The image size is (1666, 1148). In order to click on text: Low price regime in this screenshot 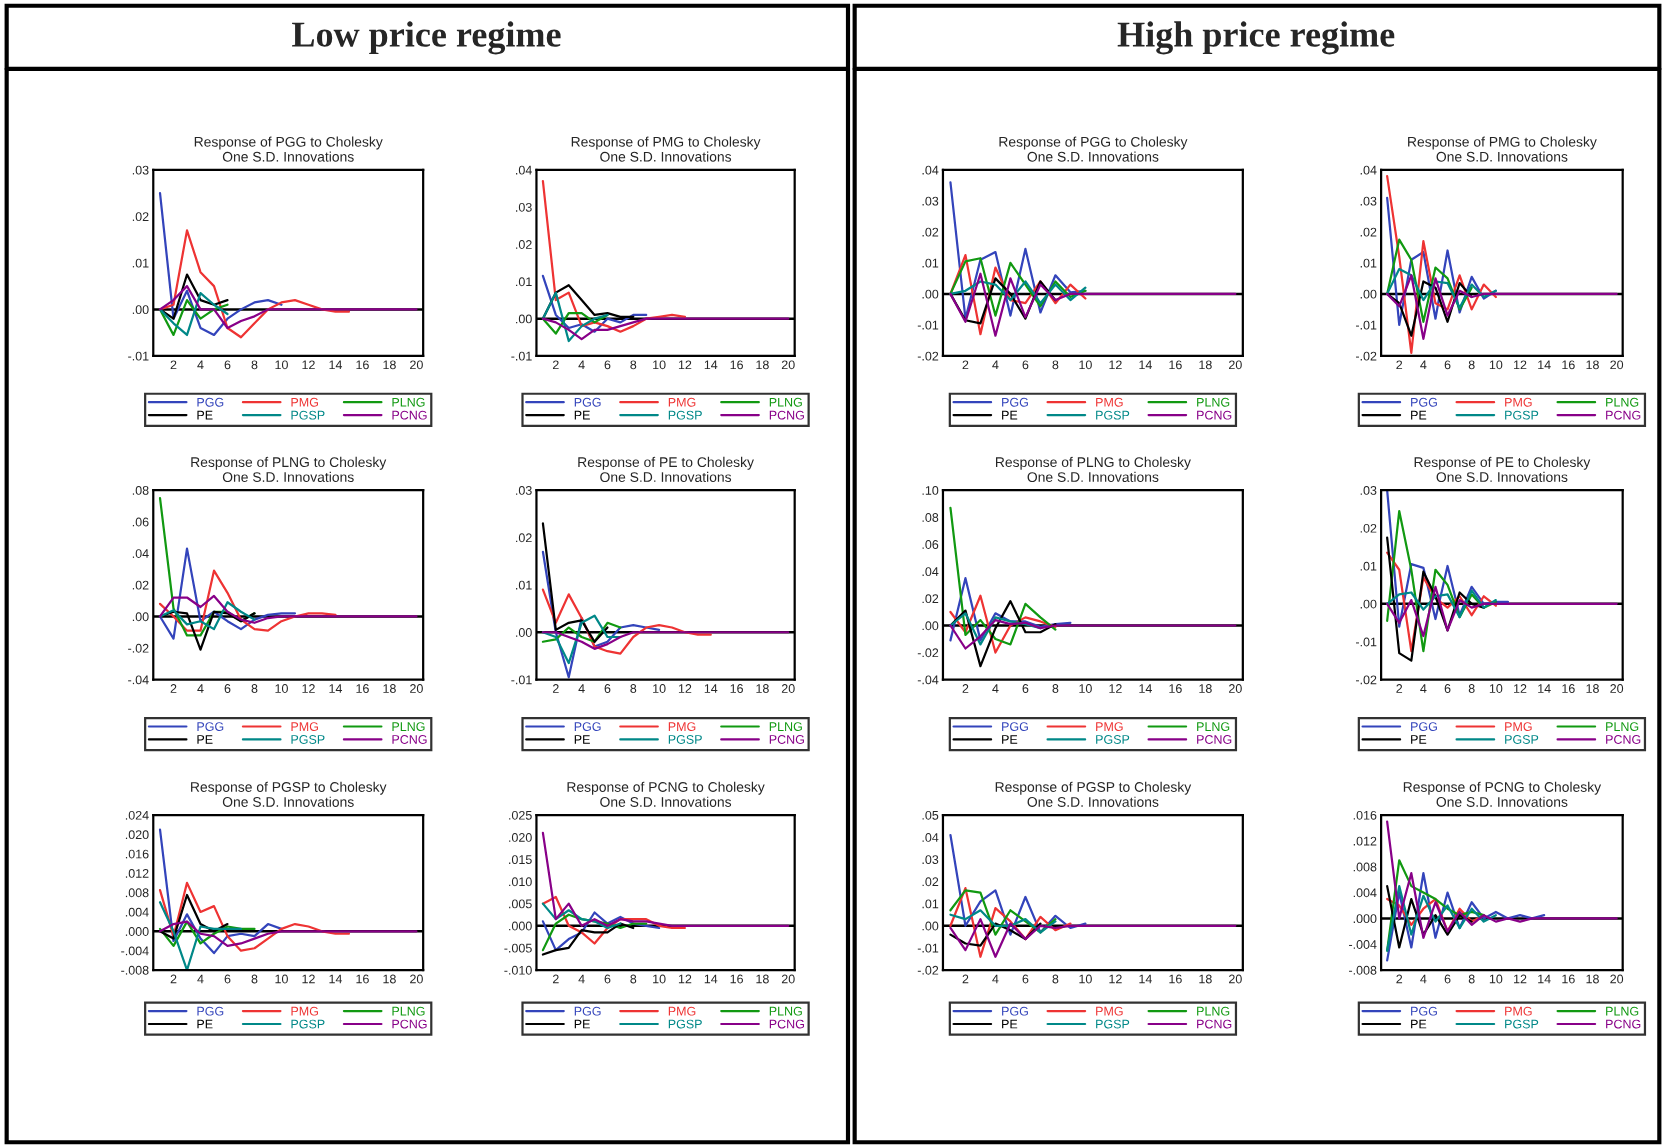, I will do `click(426, 38)`.